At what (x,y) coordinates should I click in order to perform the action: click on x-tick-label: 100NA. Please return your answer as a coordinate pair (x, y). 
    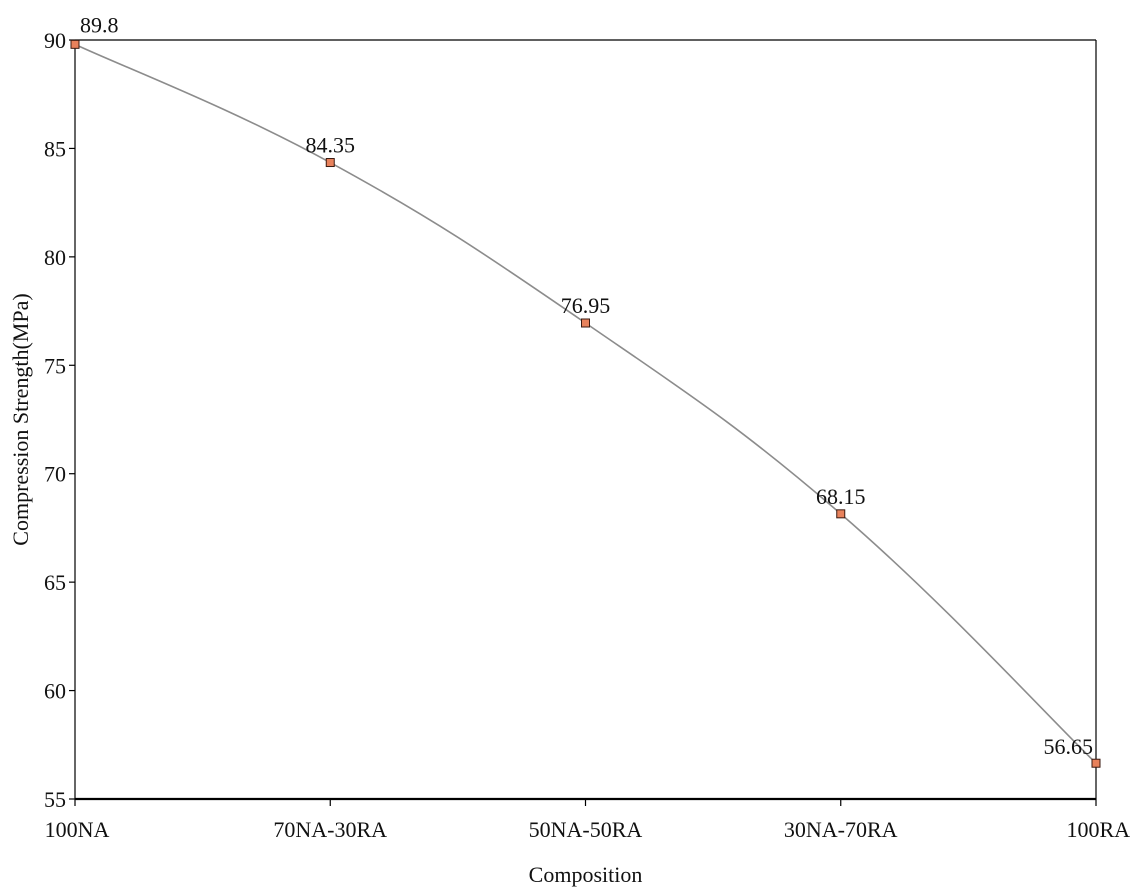
    Looking at the image, I should click on (77, 829).